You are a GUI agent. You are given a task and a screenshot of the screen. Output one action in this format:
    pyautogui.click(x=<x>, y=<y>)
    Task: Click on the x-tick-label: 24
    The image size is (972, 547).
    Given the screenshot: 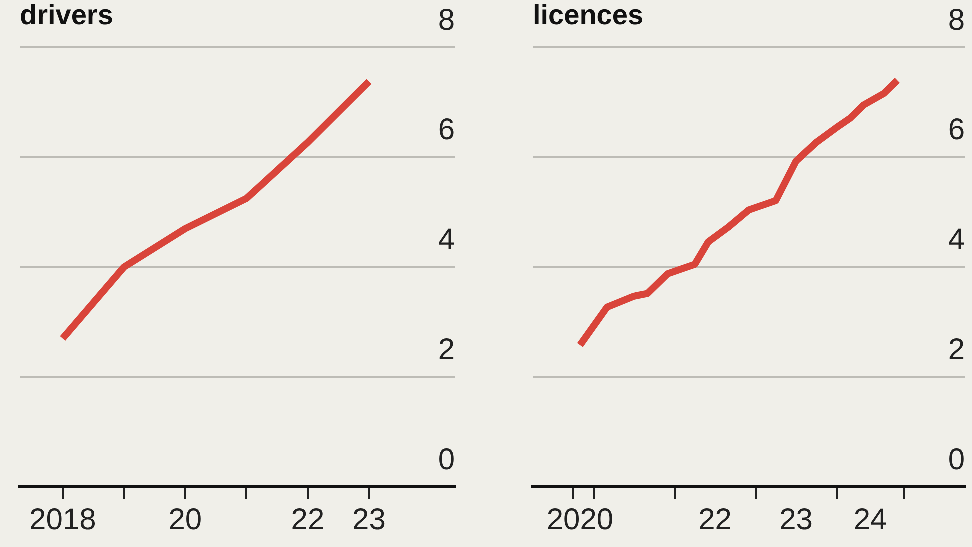 What is the action you would take?
    pyautogui.click(x=871, y=519)
    